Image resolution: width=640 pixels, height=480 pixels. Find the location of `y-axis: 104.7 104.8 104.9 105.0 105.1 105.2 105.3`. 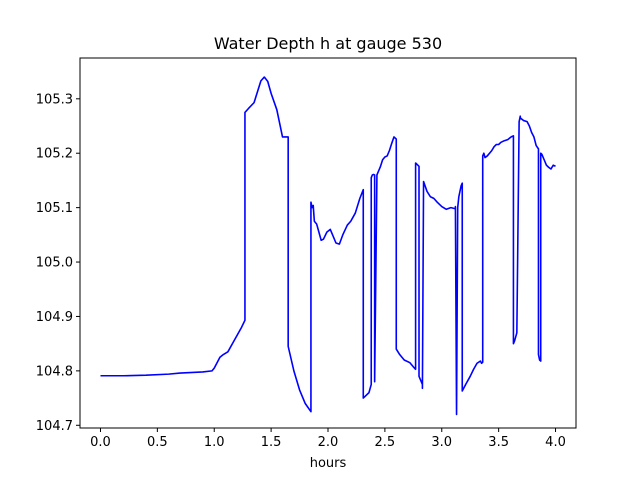

y-axis: 104.7 104.8 104.9 105.0 105.1 105.2 105.3 is located at coordinates (58, 263).